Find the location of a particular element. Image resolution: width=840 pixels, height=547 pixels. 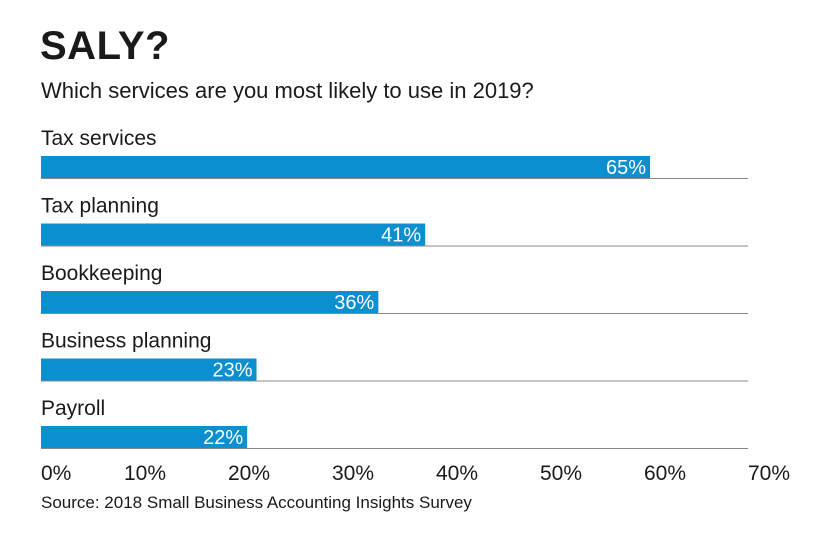

x-tick-label-50: 50% is located at coordinates (561, 473).